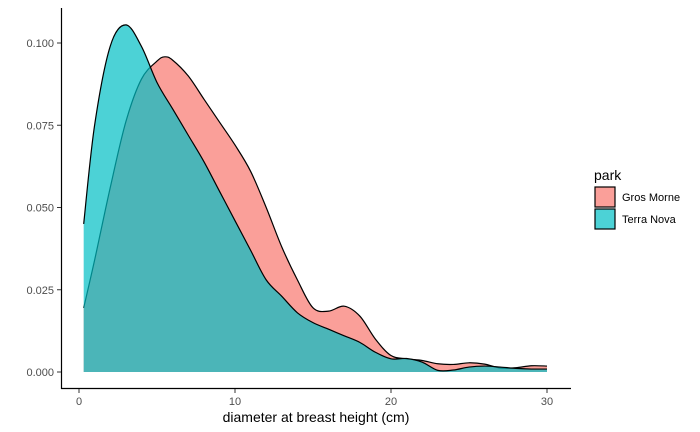 The image size is (700, 432). What do you see at coordinates (40, 291) in the screenshot?
I see `y-tick-label: 0.025` at bounding box center [40, 291].